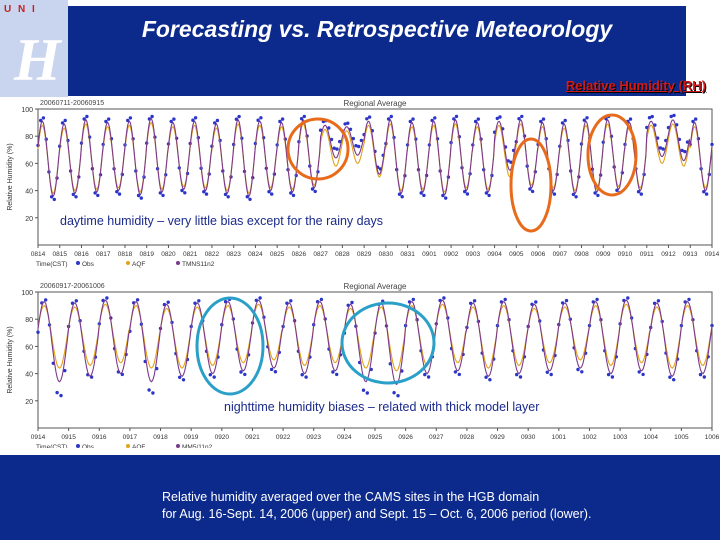 This screenshot has height=540, width=720. Describe the element at coordinates (160, 437) in the screenshot. I see `lower-xtick-label: 0918` at that location.